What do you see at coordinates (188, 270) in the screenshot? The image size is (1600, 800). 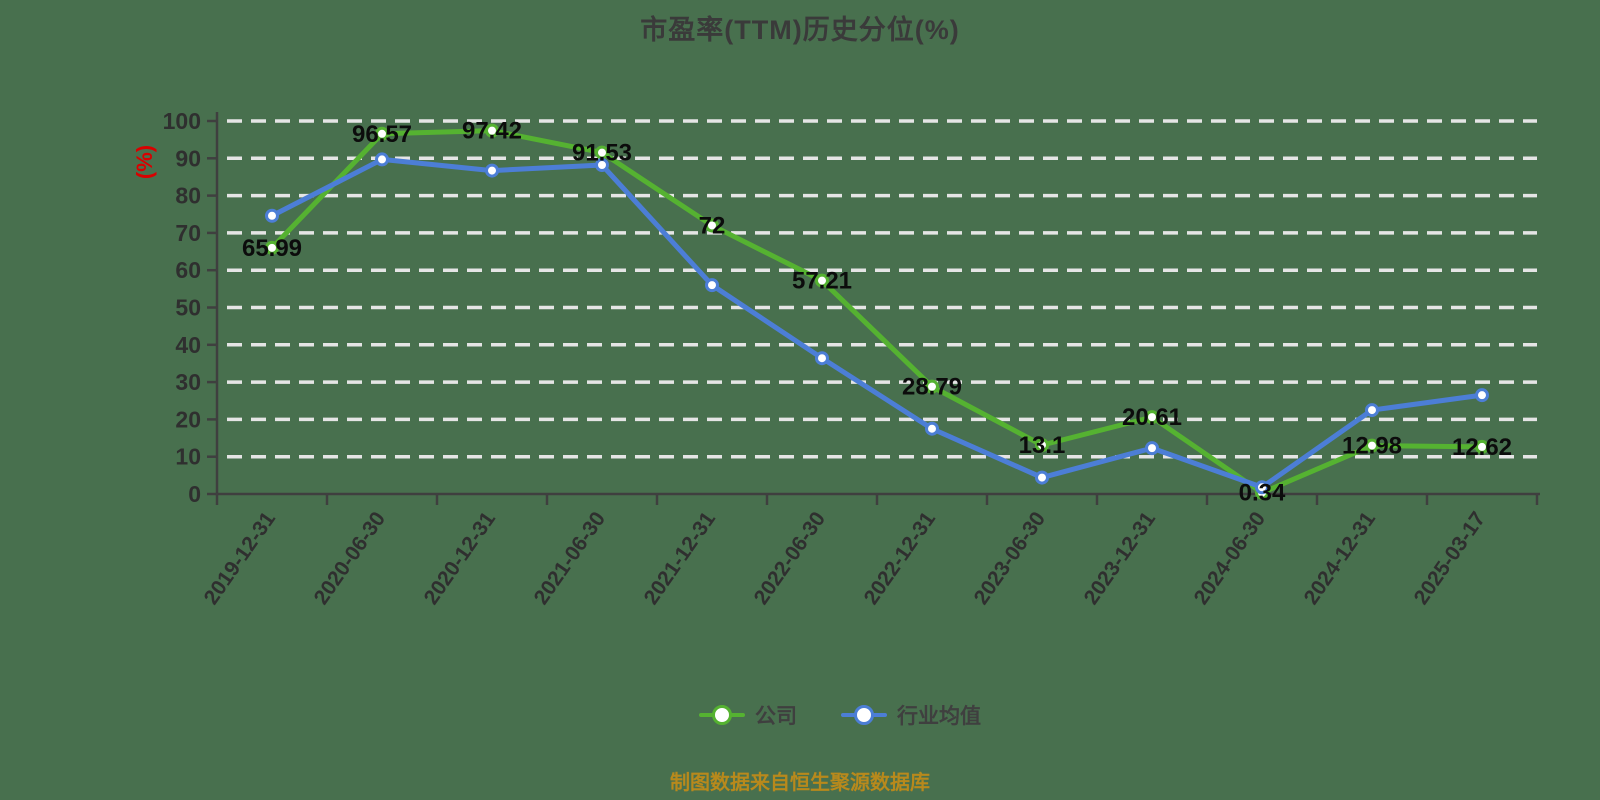 I see `y-tick-label: 60` at bounding box center [188, 270].